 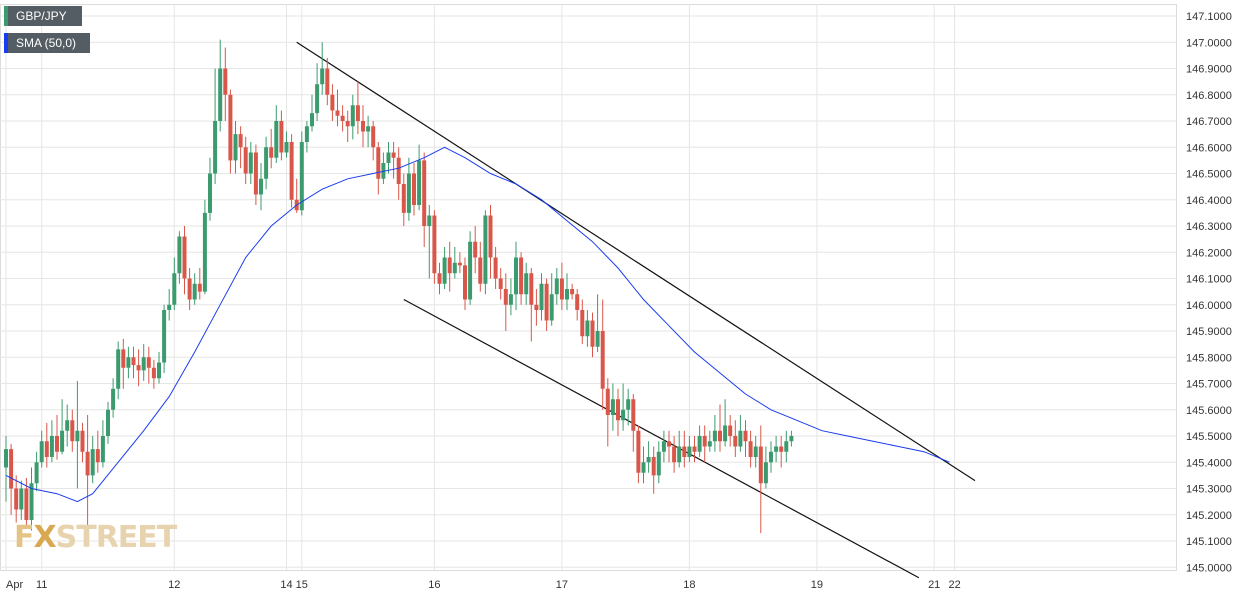 What do you see at coordinates (1209, 385) in the screenshot?
I see `y-tick-label: 145.7000` at bounding box center [1209, 385].